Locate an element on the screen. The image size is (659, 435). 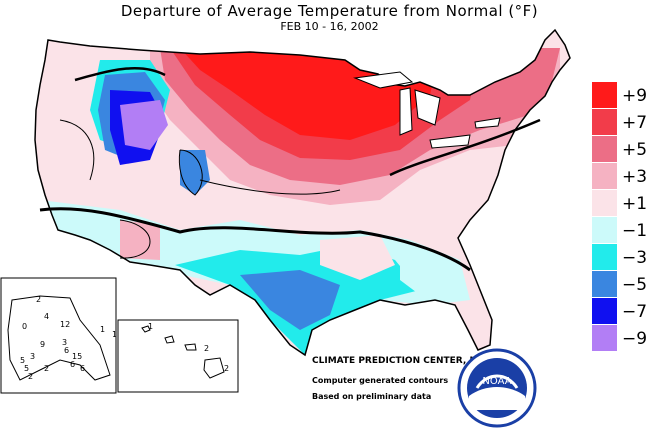
legend-item: −7 is located at coordinates (625, 311).